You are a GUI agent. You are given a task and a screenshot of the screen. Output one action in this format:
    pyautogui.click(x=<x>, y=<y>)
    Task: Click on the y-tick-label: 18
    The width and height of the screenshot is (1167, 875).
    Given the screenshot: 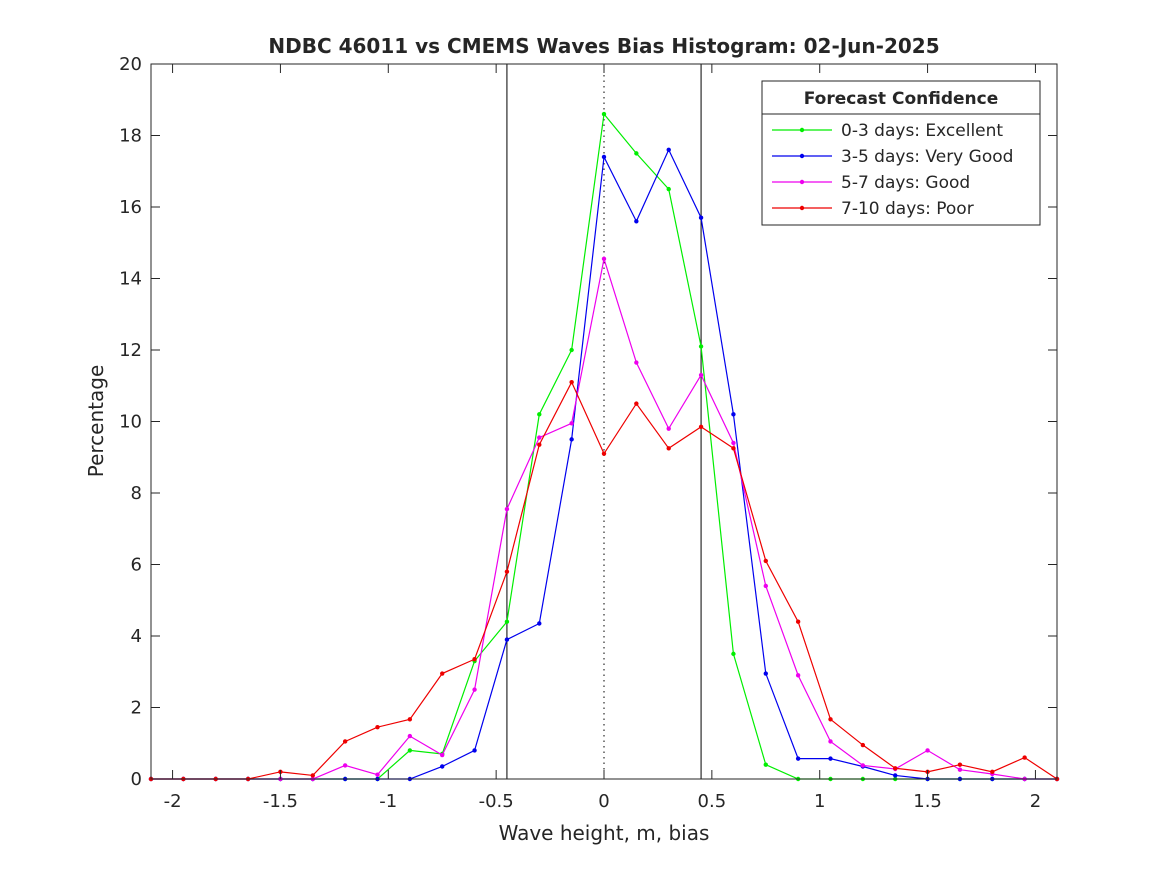 What is the action you would take?
    pyautogui.click(x=130, y=136)
    